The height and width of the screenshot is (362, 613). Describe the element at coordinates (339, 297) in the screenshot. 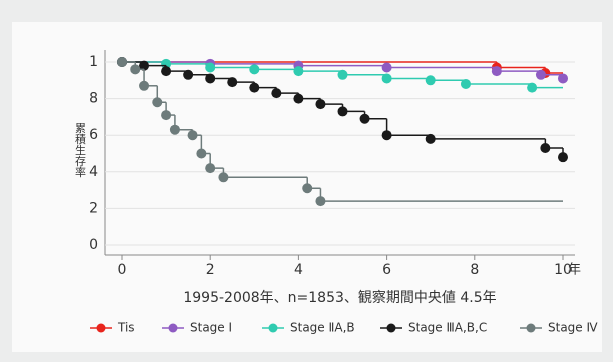

I see `caption: 1995-2008年、n=1853、観察期間中央値 4.5年` at that location.